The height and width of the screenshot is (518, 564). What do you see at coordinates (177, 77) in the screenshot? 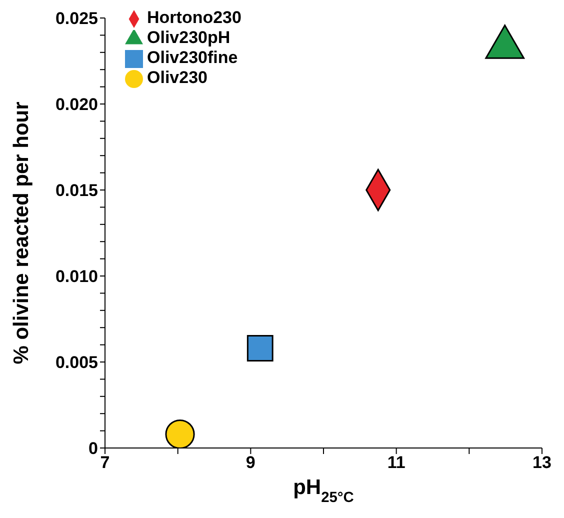
I see `legend-label: Oliv230` at bounding box center [177, 77].